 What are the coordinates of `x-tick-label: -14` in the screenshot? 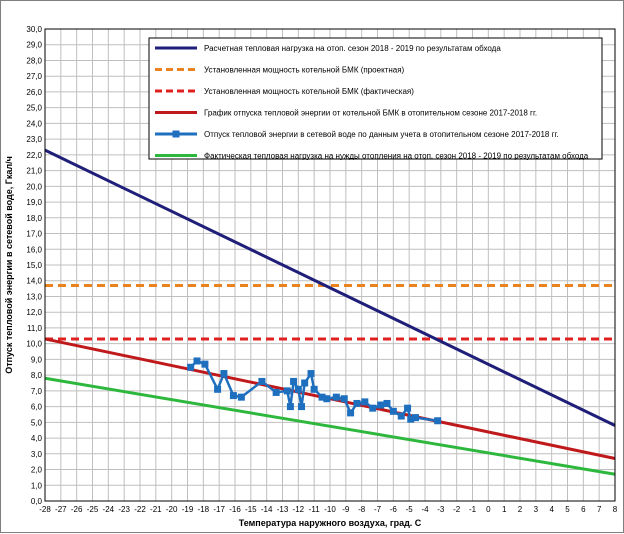 It's located at (267, 509).